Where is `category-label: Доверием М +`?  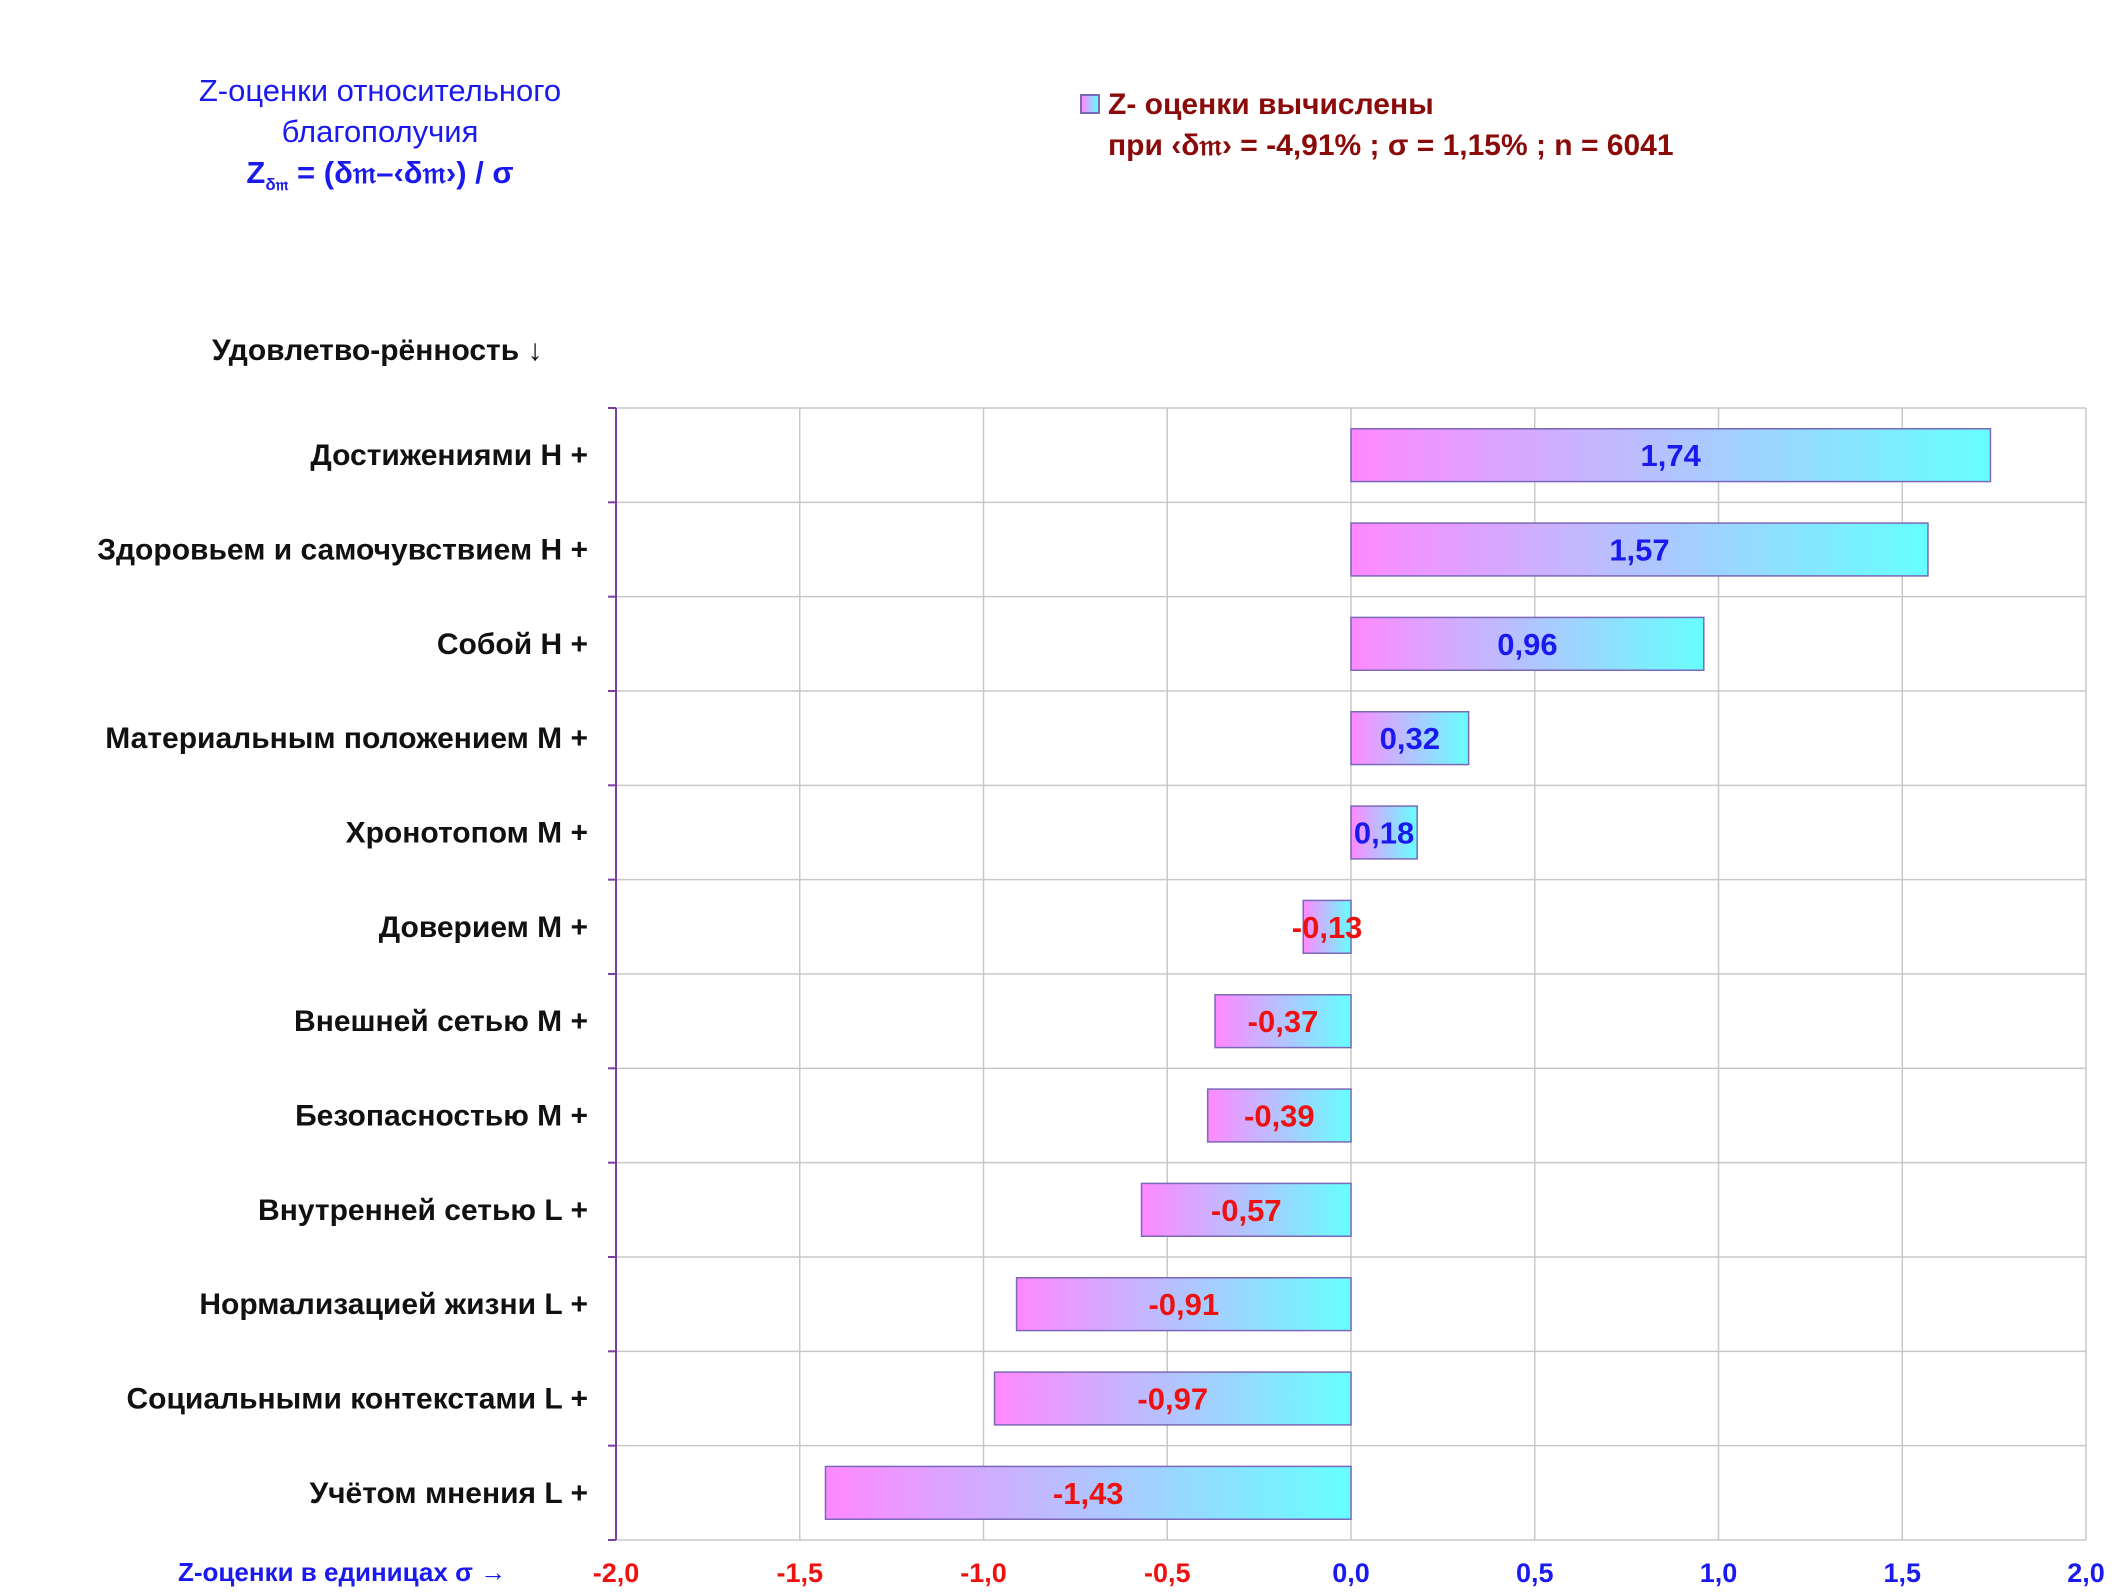 category-label: Доверием М + is located at coordinates (483, 927).